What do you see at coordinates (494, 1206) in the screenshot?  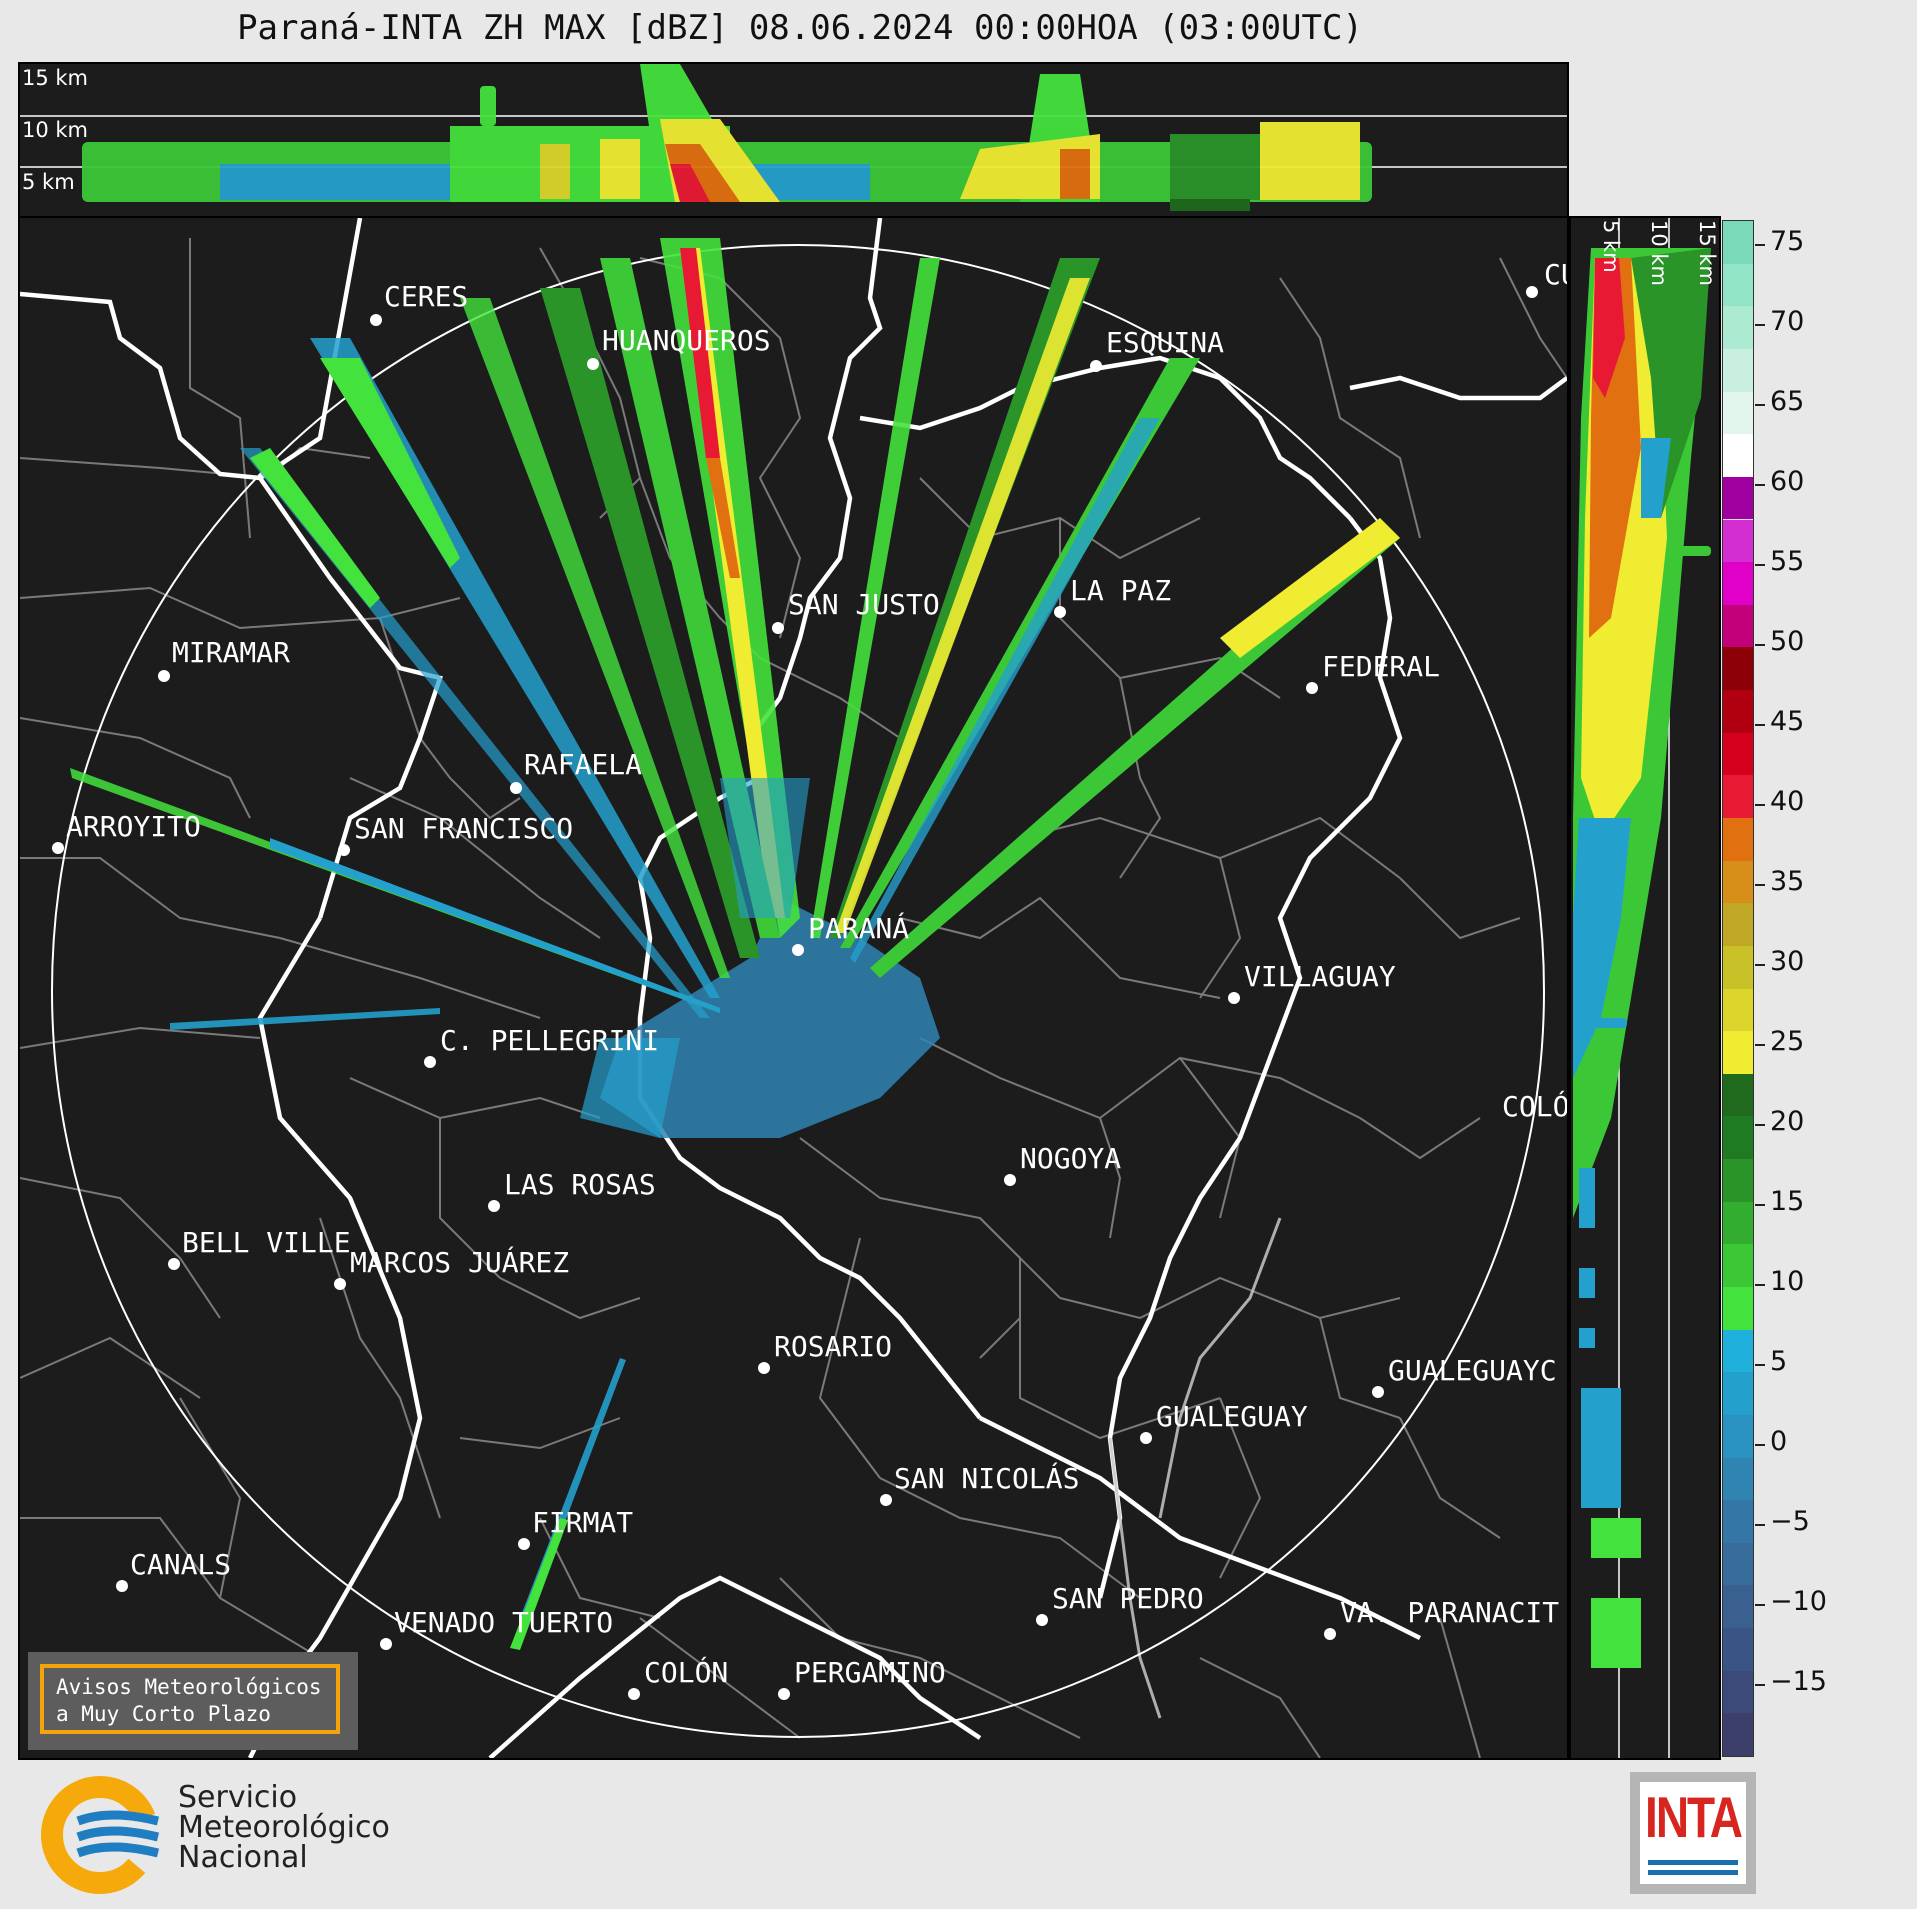 I see `city-marker-las-rosas` at bounding box center [494, 1206].